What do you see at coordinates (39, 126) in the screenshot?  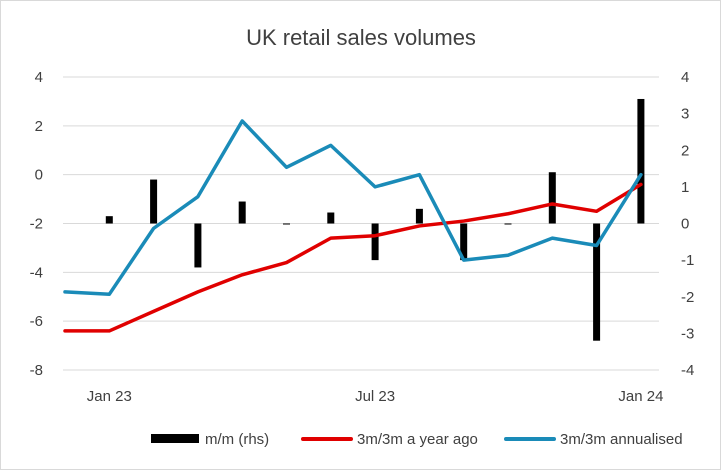 I see `y-left-tick-label: 2` at bounding box center [39, 126].